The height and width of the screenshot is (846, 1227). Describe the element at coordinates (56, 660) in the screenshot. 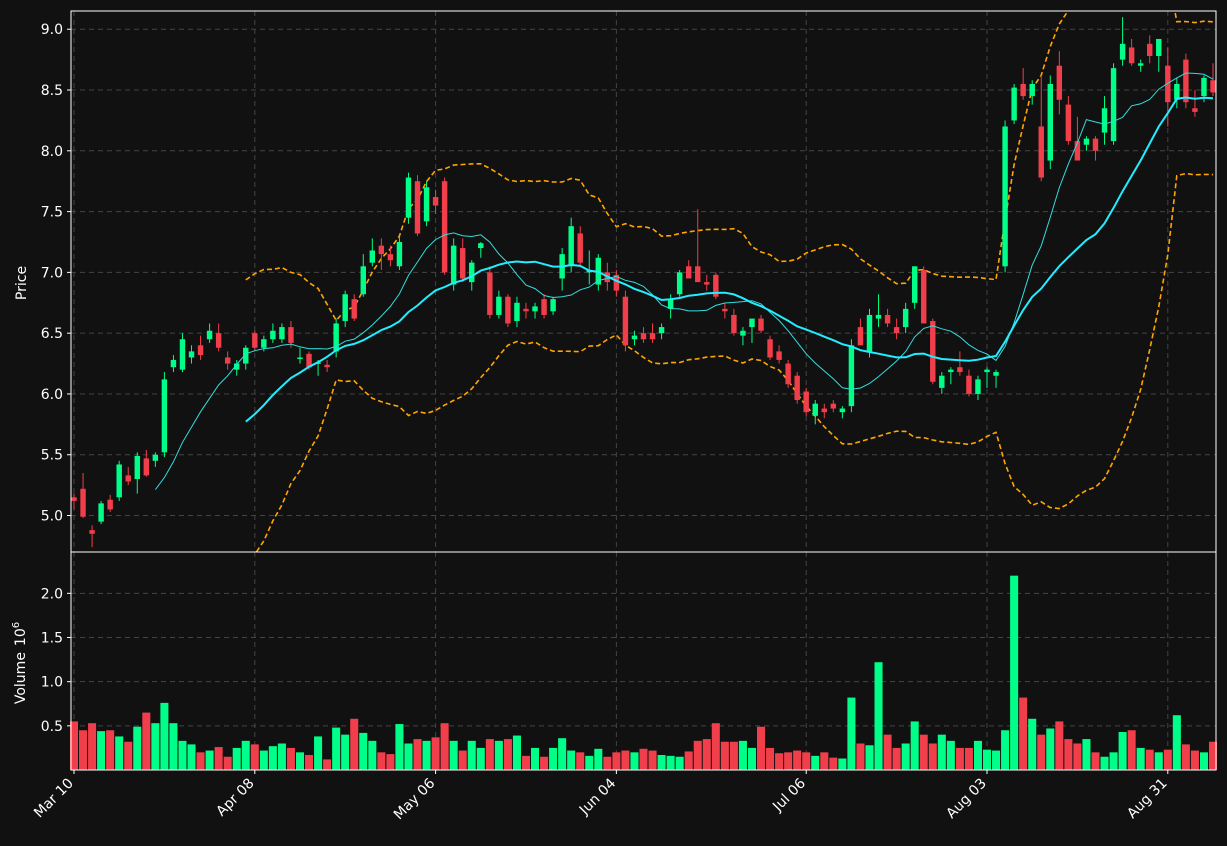

I see `volume-y-axis: 0.5 1.0 1.5 2.0` at that location.